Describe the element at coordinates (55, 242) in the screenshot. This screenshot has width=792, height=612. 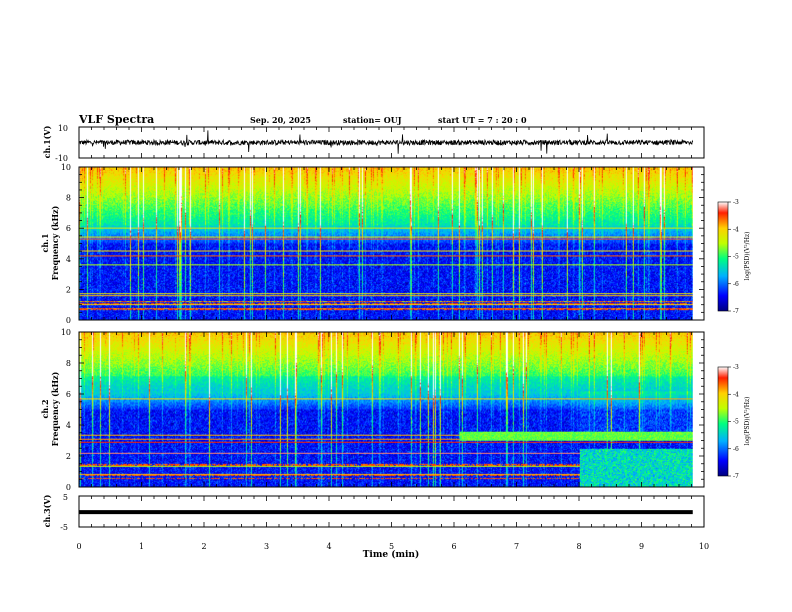
I see `ch1-spectrogram-ylabel-frequency: Frequency (kHz)` at that location.